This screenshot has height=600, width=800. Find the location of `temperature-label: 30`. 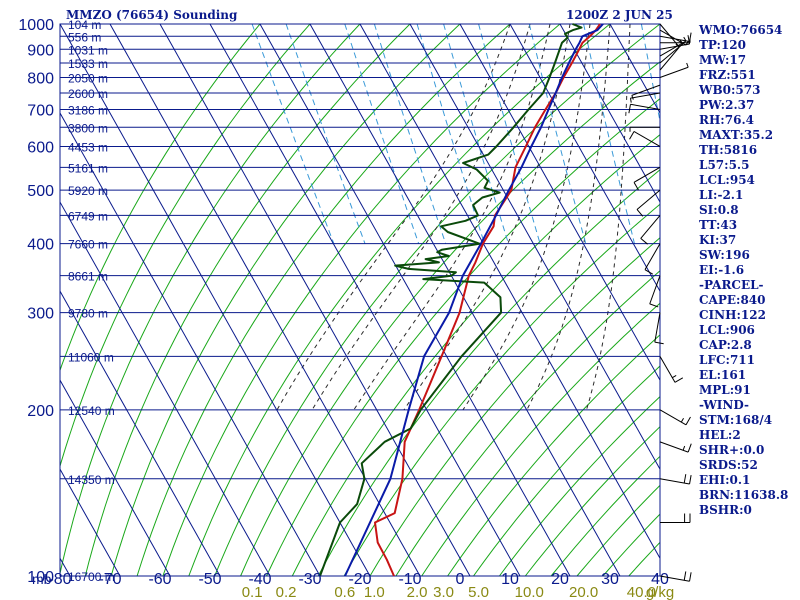

temperature-label: 30 is located at coordinates (610, 579).